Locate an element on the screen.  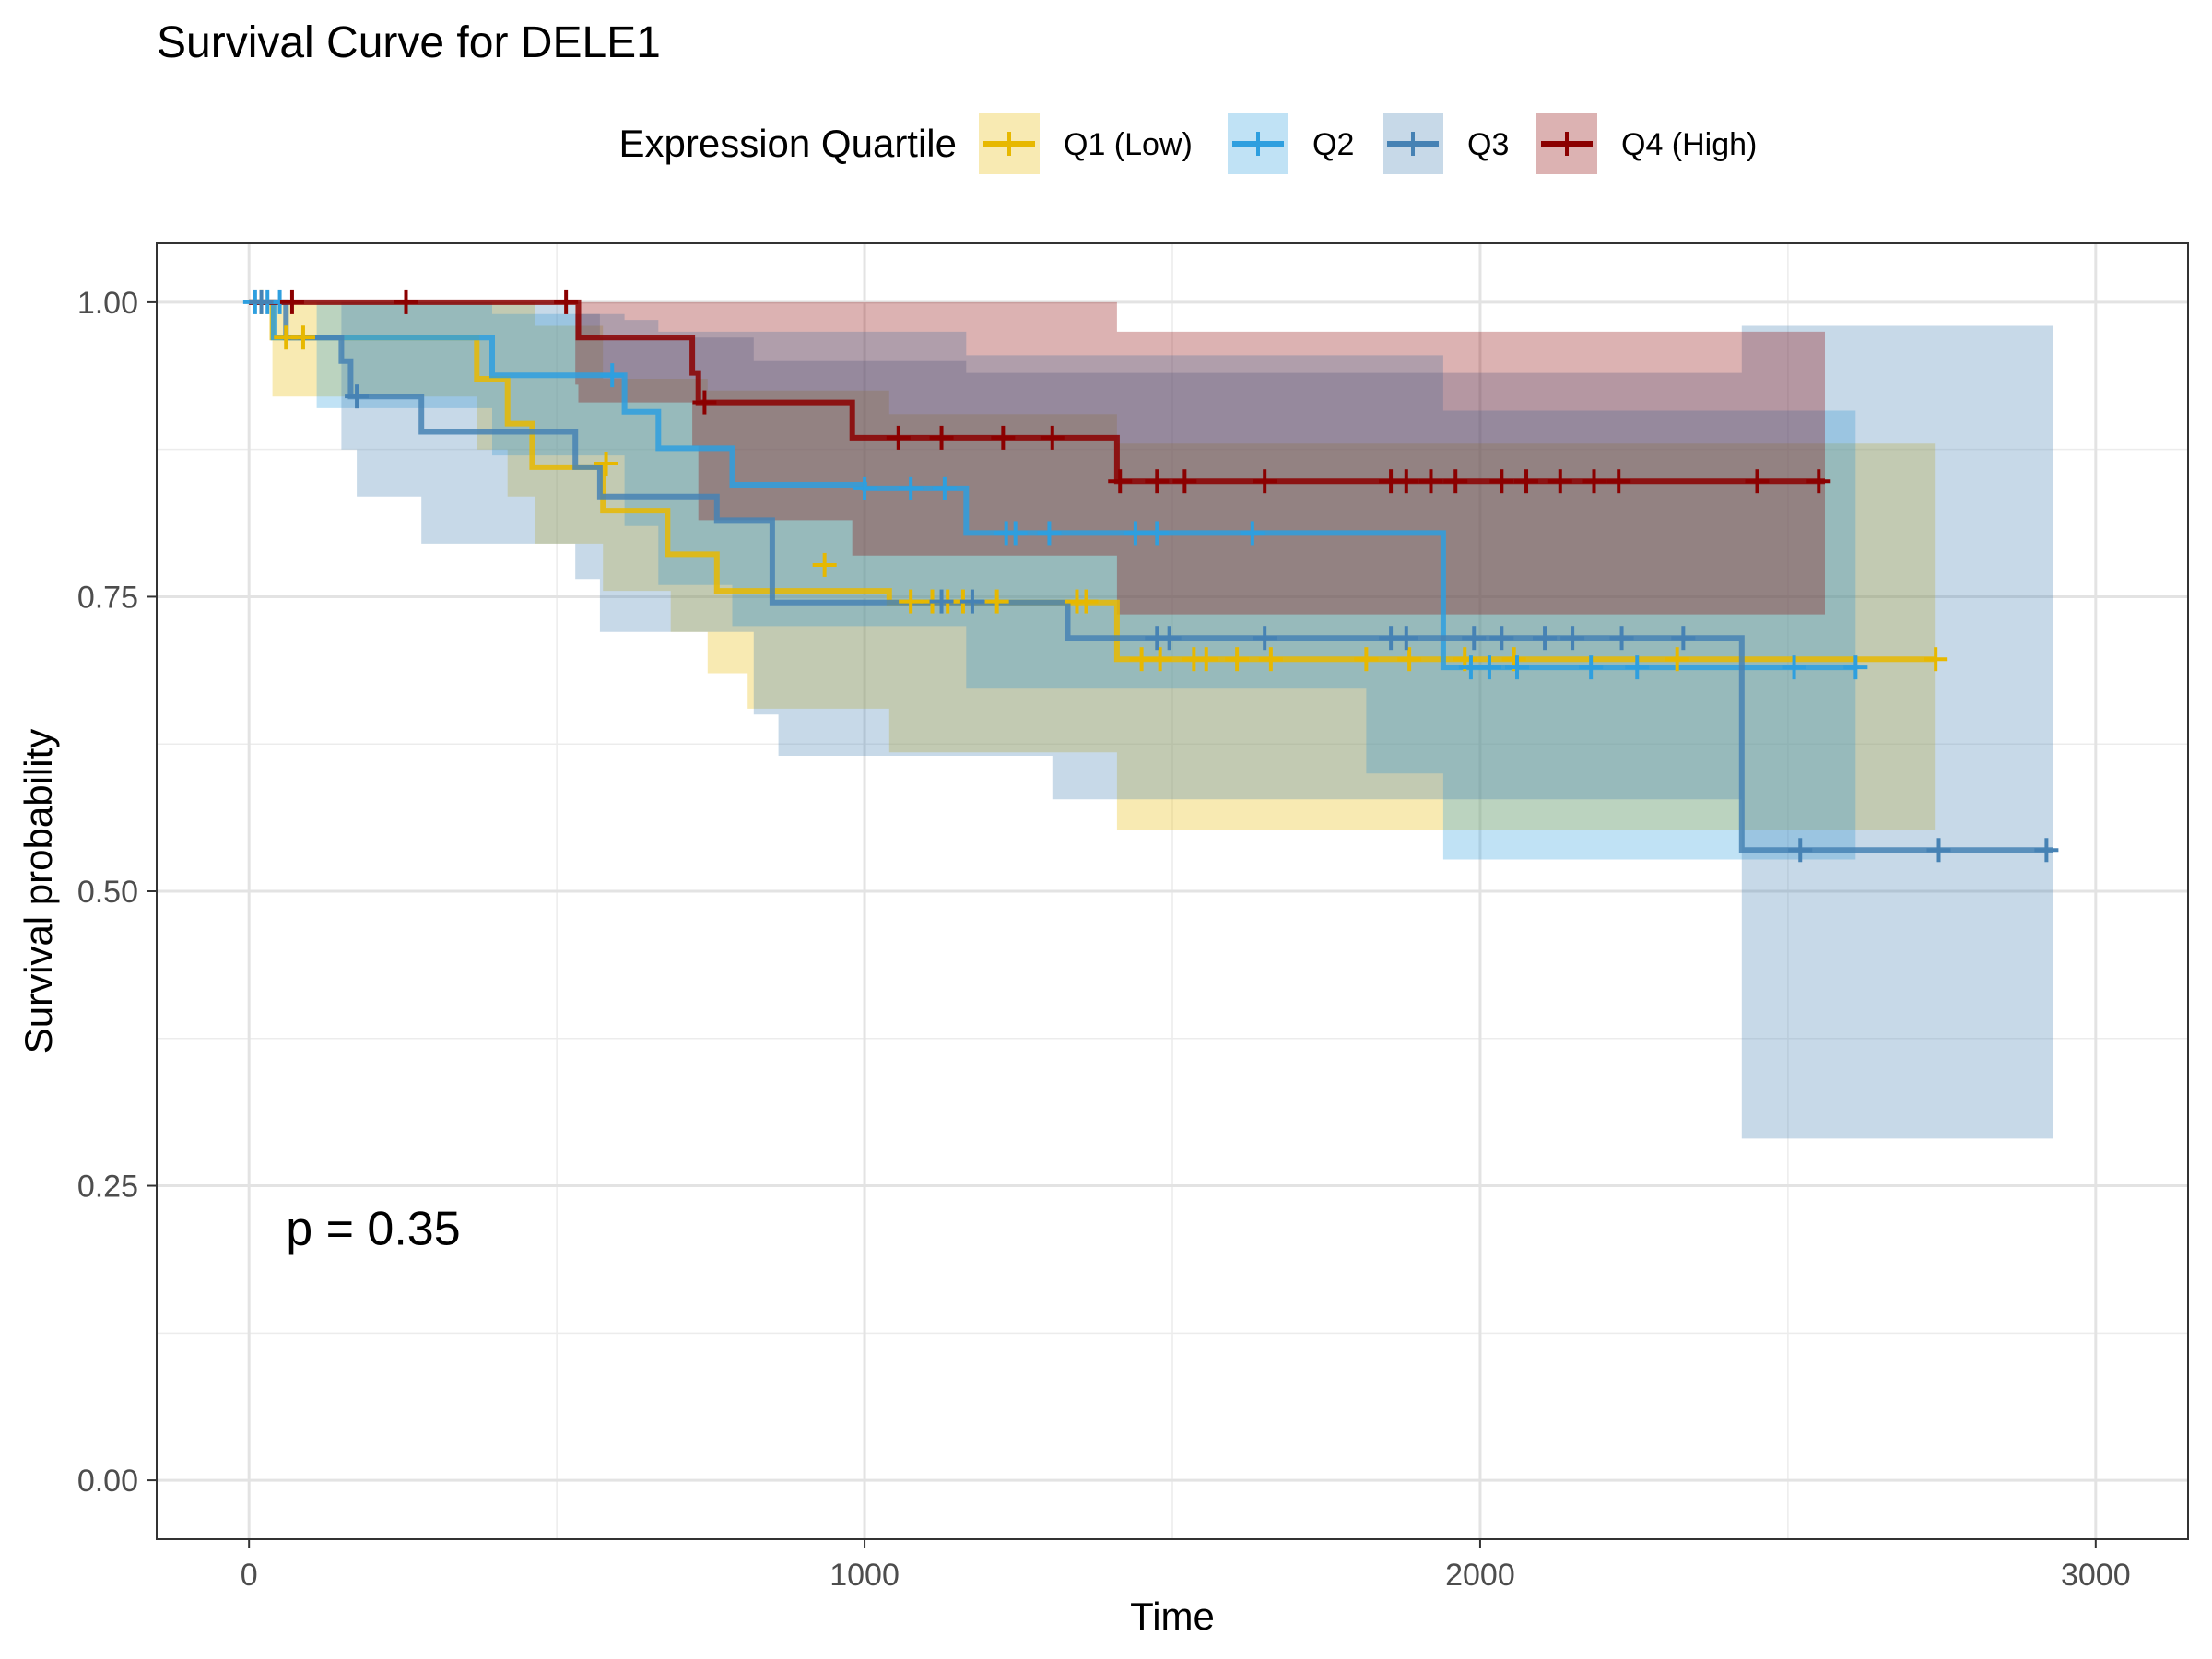
x-tick-label: 0 is located at coordinates (249, 1575).